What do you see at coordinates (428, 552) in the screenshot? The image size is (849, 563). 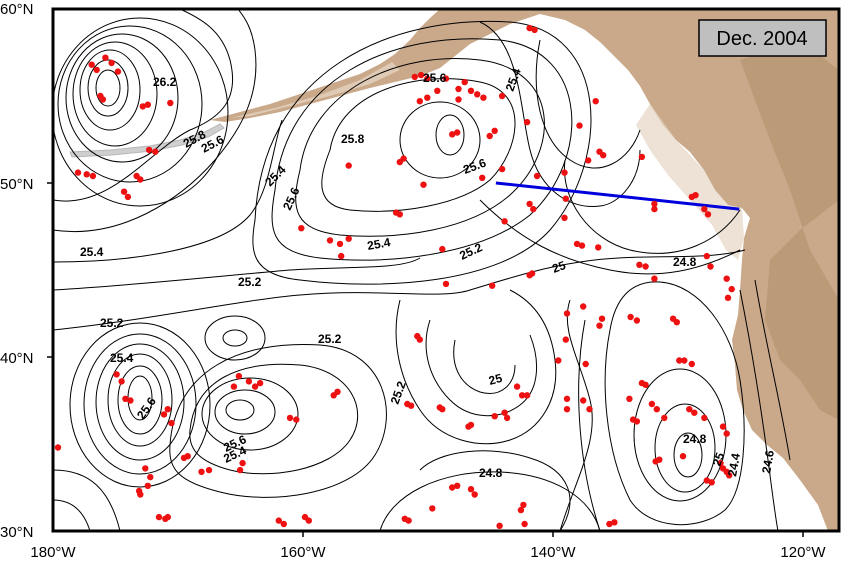 I see `x-axis-labels: 180°W 160°W 140°W 120°W` at bounding box center [428, 552].